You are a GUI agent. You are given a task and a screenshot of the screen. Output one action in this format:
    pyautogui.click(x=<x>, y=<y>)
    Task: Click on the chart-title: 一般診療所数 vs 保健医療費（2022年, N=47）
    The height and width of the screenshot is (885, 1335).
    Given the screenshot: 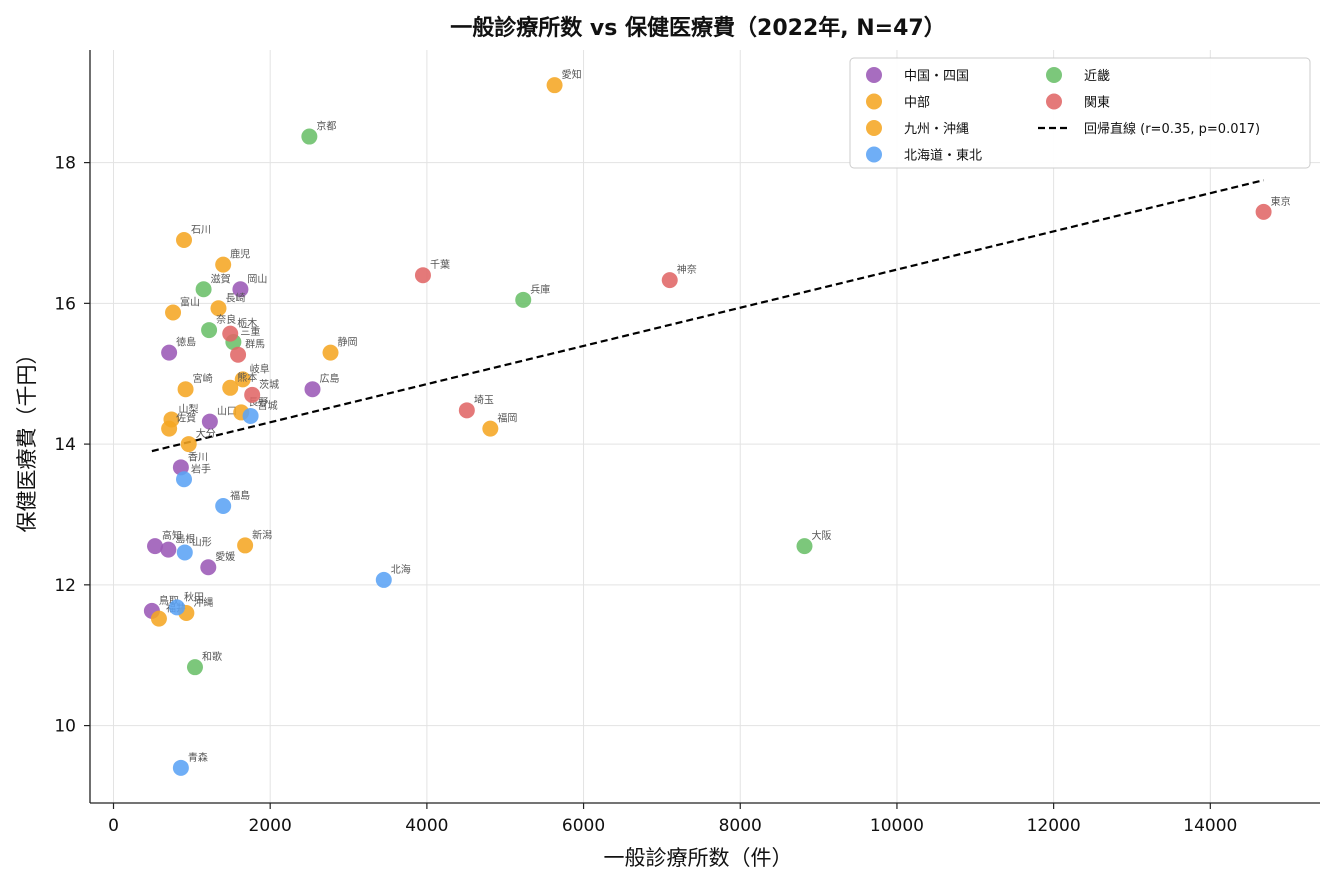 What is the action you would take?
    pyautogui.click(x=697, y=28)
    